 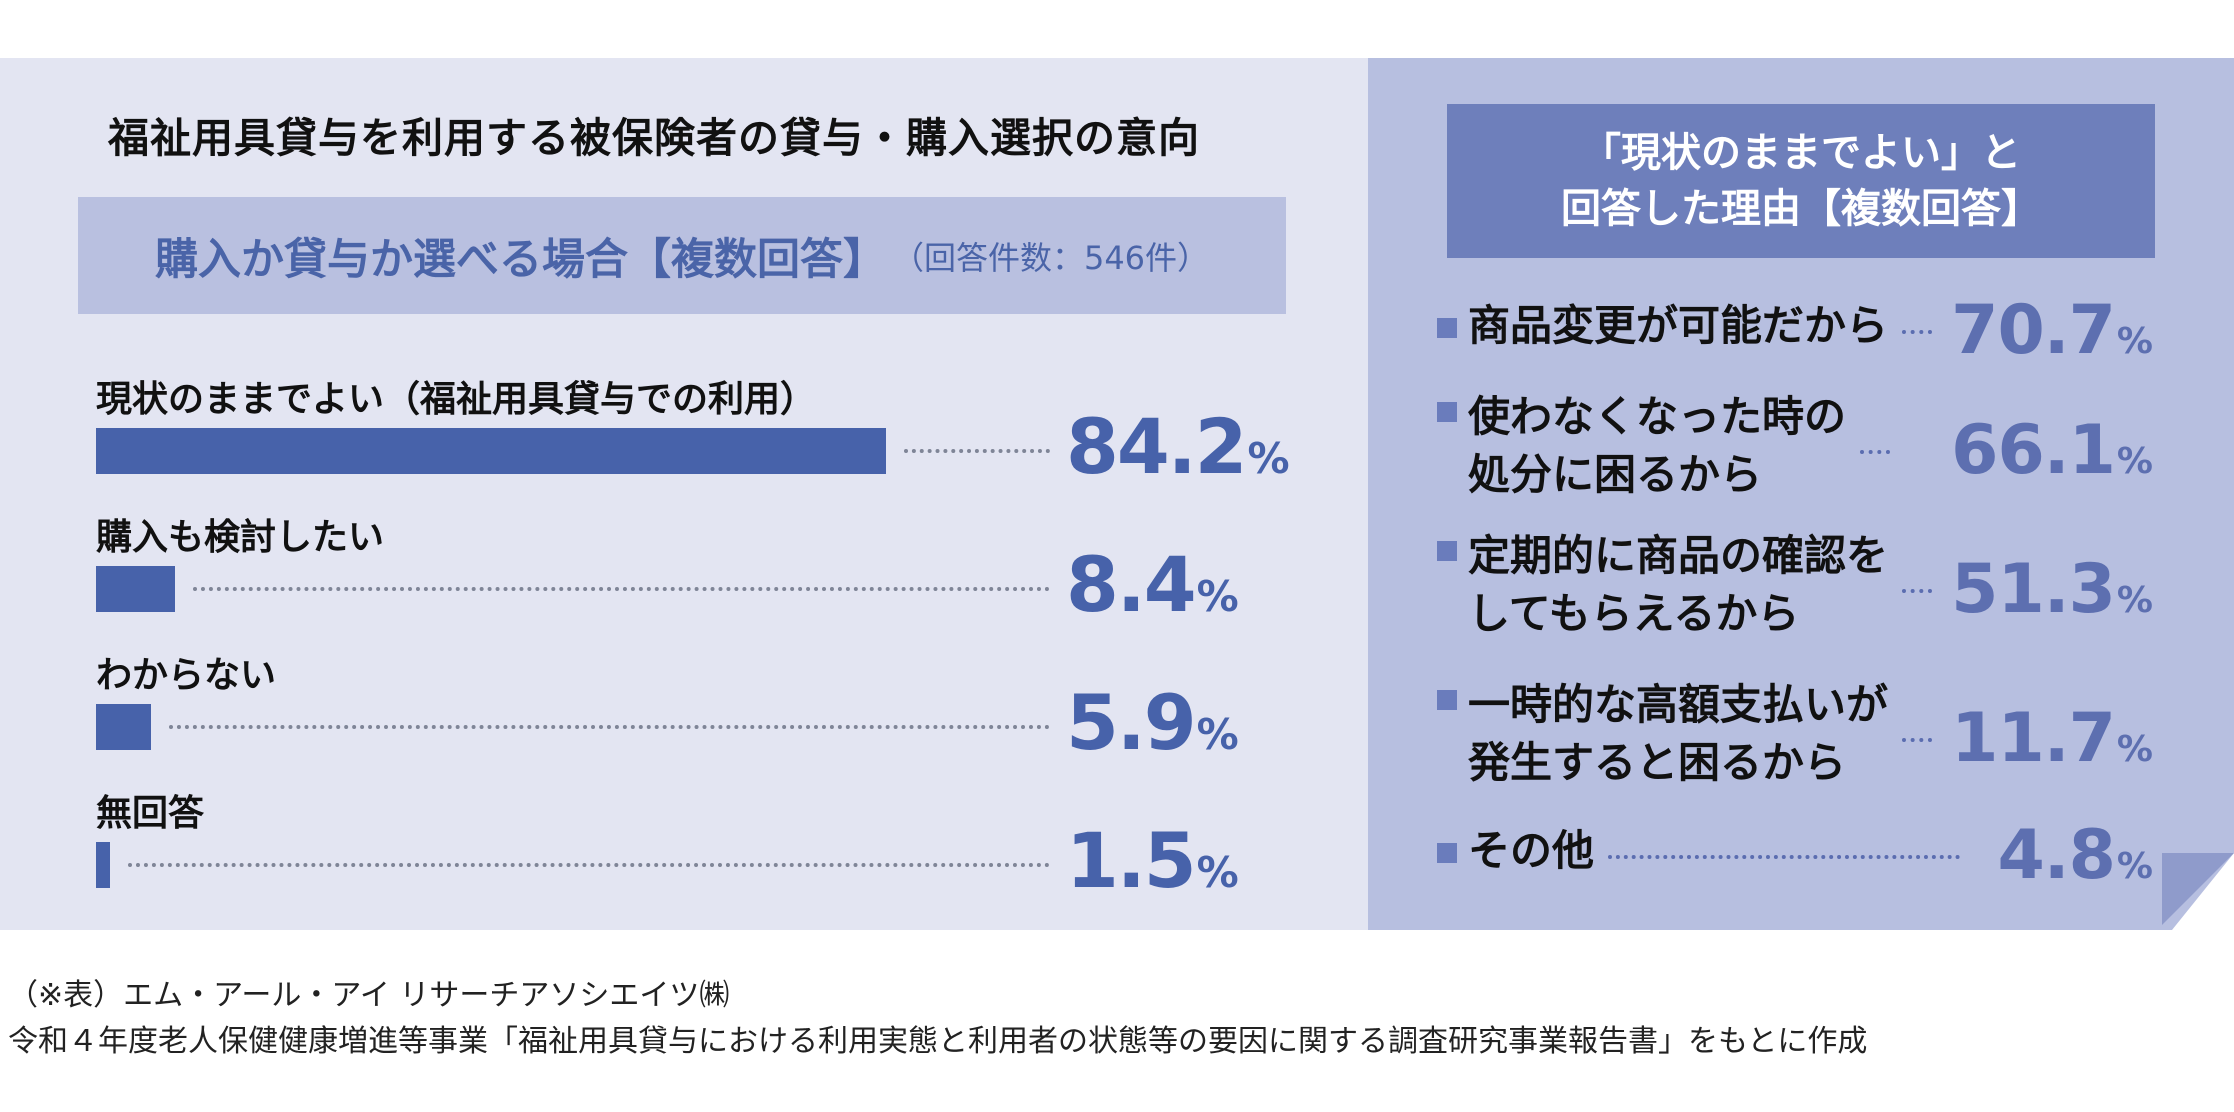 I want to click on reason-line: 使わなくなった時の, so click(x=1657, y=416).